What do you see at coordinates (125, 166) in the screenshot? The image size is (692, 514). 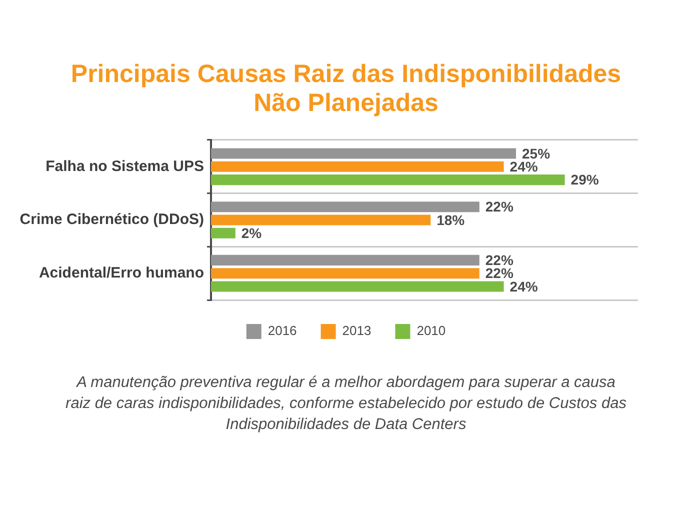 I see `y-tick-label: Falha no Sistema UPS` at bounding box center [125, 166].